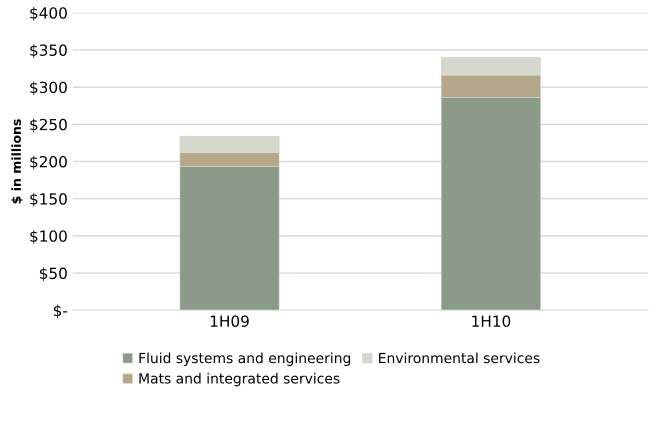  What do you see at coordinates (48, 199) in the screenshot?
I see `y-tick-label: $150` at bounding box center [48, 199].